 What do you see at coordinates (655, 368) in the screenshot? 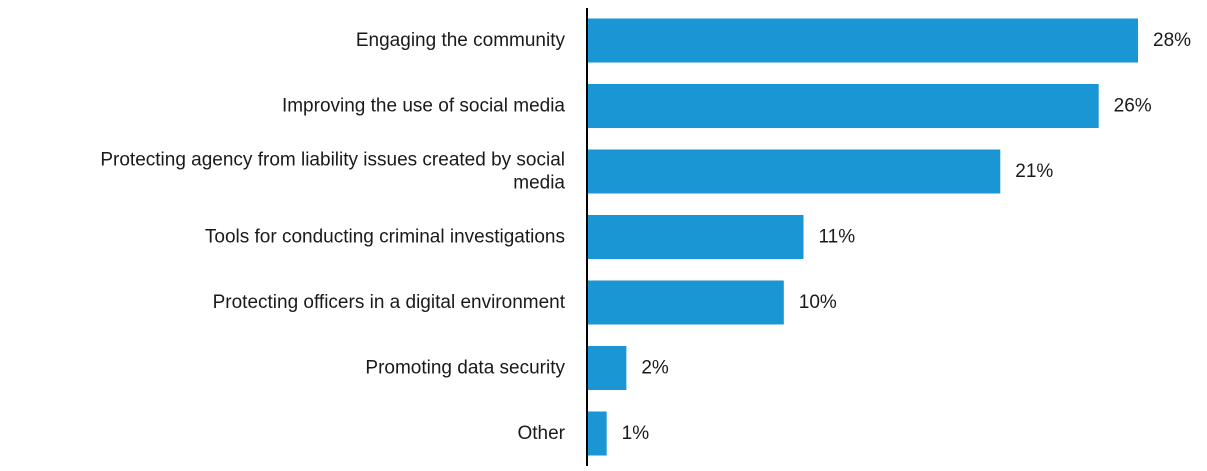
I see `value-label-5: 2%` at bounding box center [655, 368].